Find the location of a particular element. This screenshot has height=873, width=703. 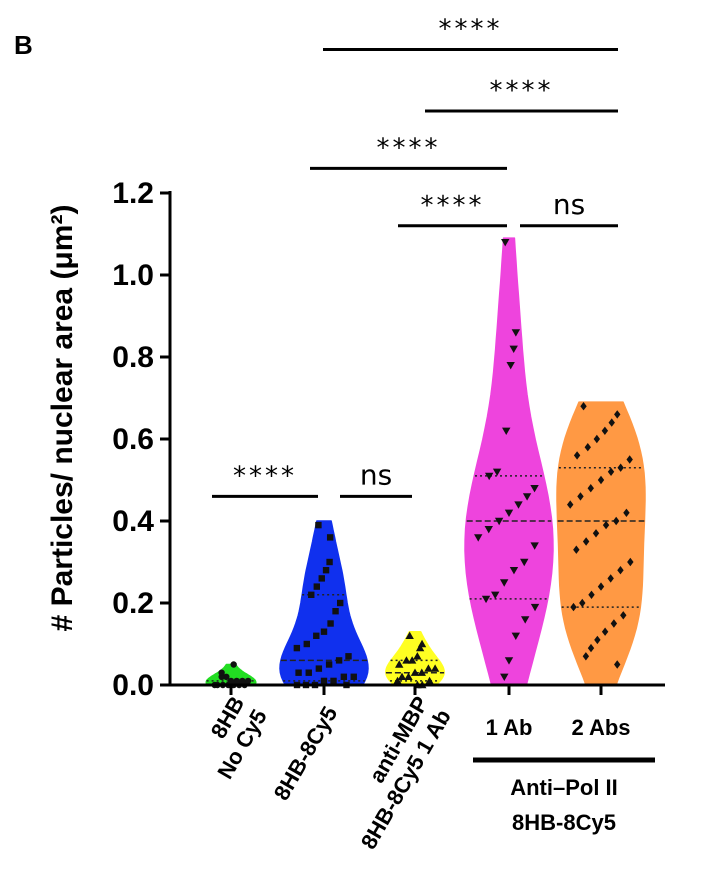

significance-label-2: **** is located at coordinates (453, 206).